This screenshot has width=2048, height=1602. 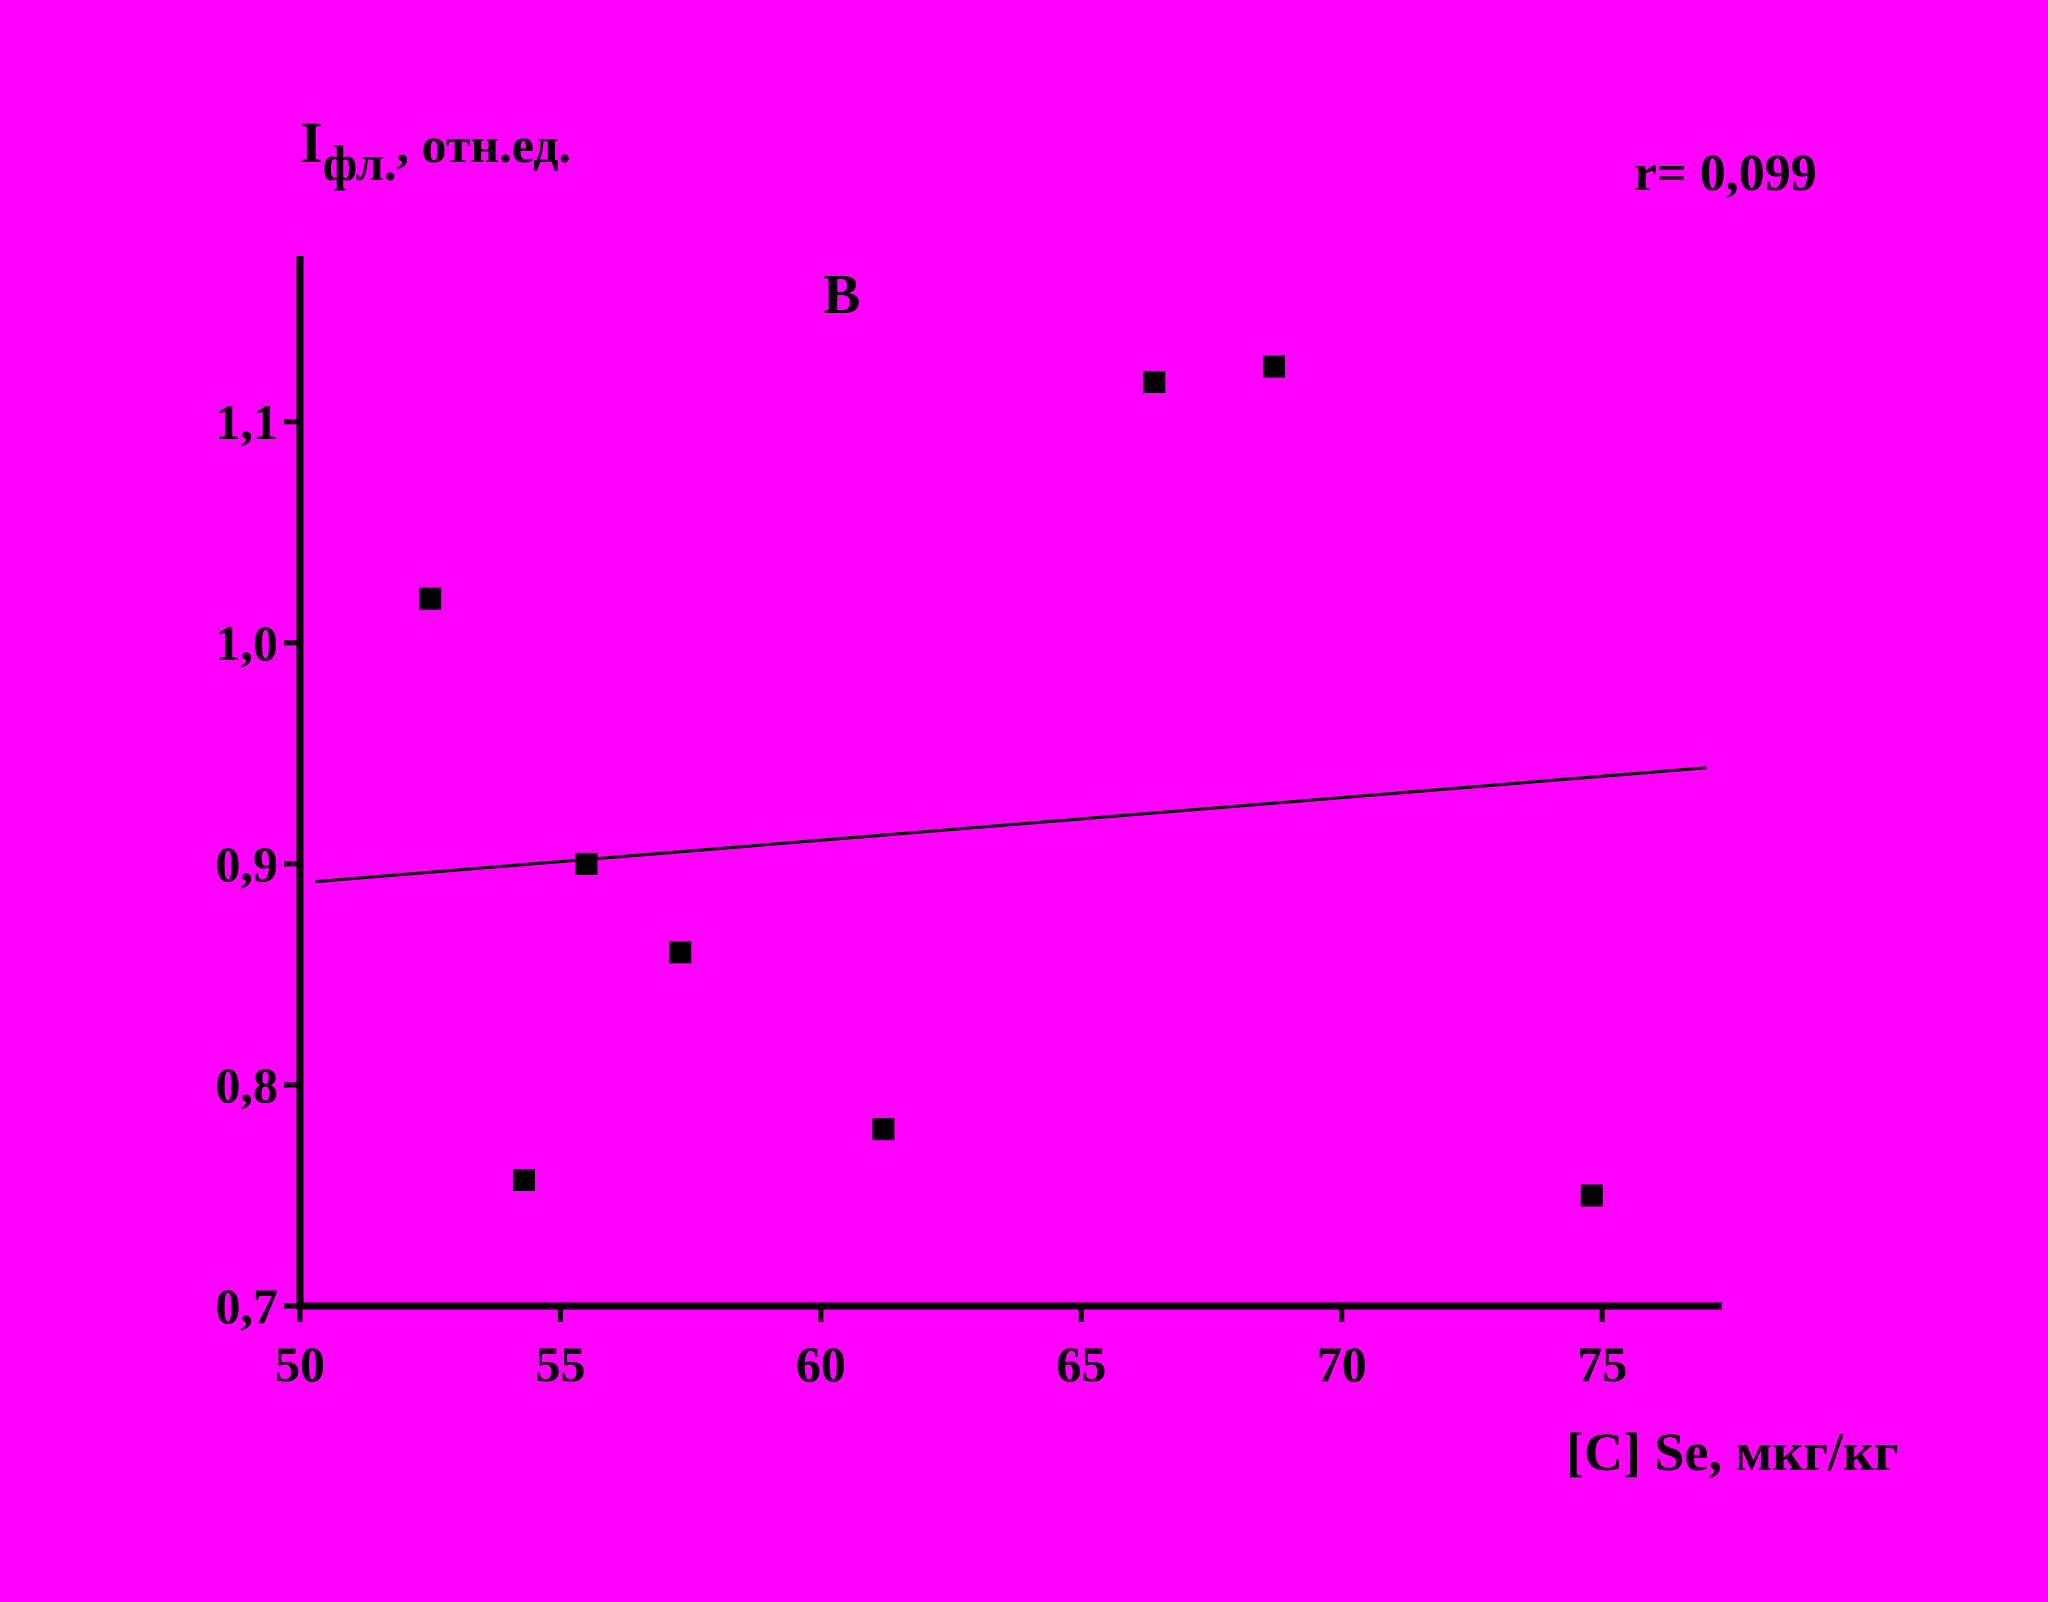 I want to click on x-tick-label: 55, so click(x=560, y=1364).